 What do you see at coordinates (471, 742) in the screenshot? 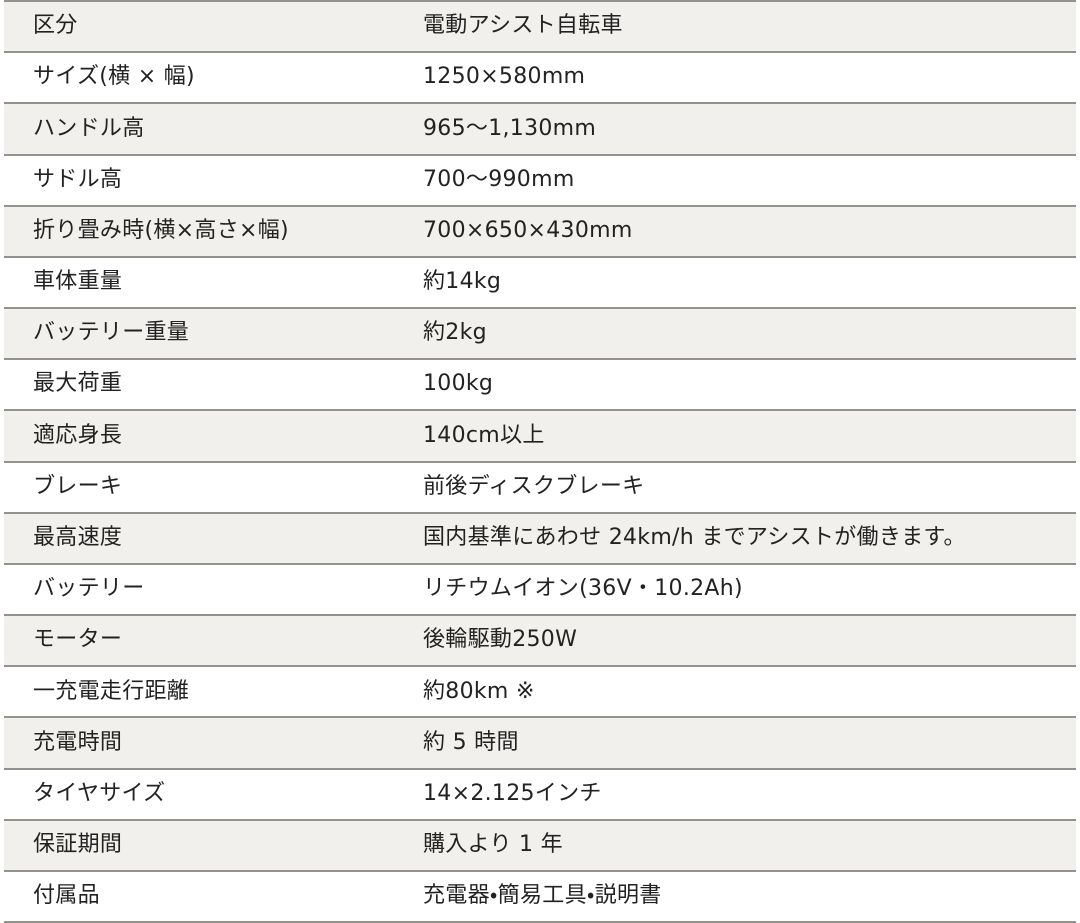
I see `spec-value: 約 5 時間` at bounding box center [471, 742].